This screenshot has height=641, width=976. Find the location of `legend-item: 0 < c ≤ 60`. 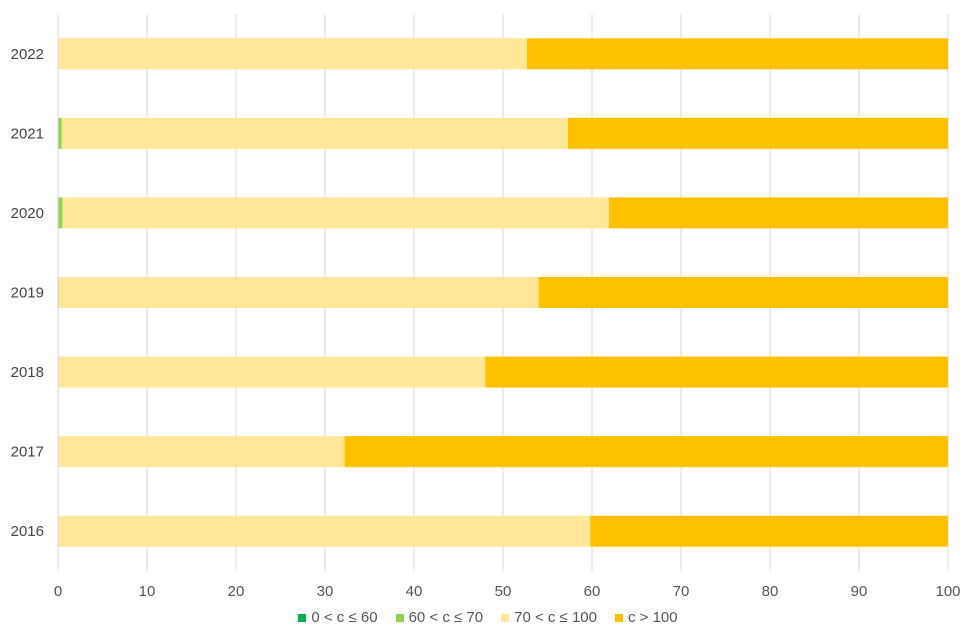

legend-item: 0 < c ≤ 60 is located at coordinates (338, 617).